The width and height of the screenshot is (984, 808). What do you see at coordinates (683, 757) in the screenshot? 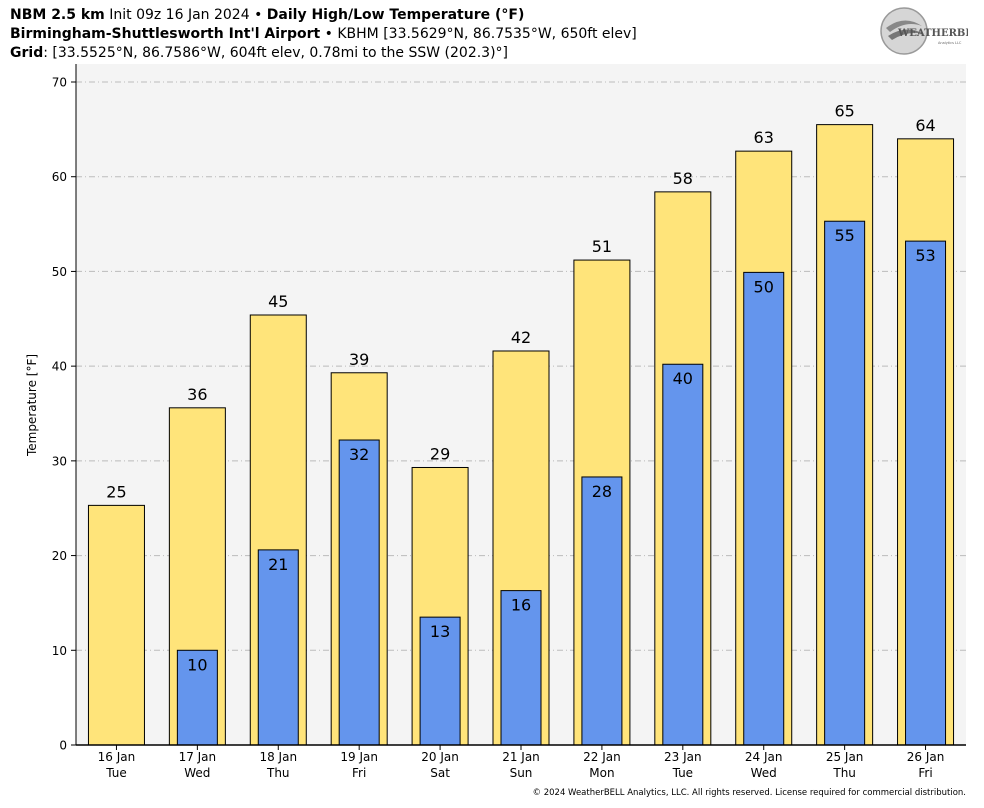
I see `x-tick-label-date: 23 Jan` at bounding box center [683, 757].